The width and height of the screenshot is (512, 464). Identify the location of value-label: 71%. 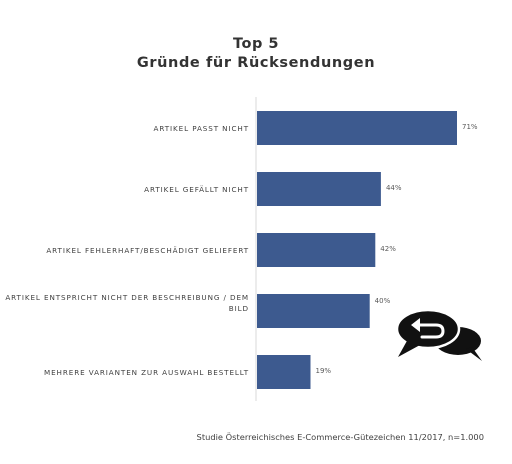
(470, 127).